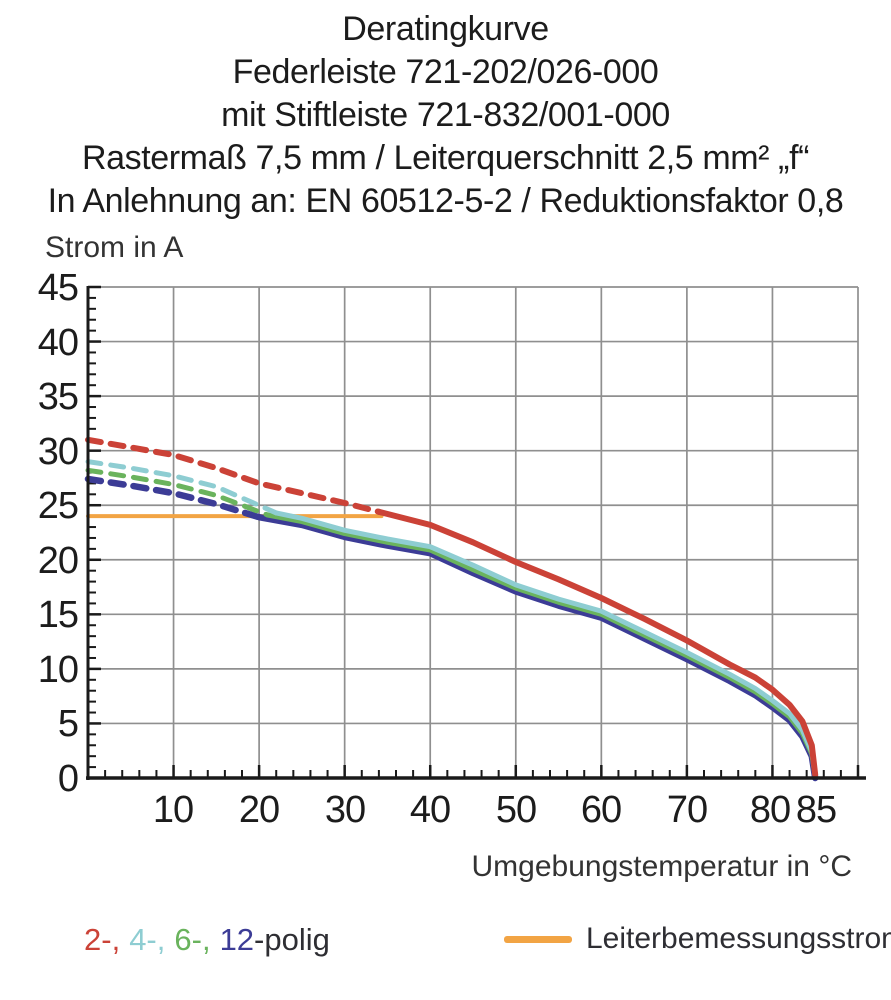 The height and width of the screenshot is (1000, 891). Describe the element at coordinates (345, 810) in the screenshot. I see `x-tick-30: 30` at that location.